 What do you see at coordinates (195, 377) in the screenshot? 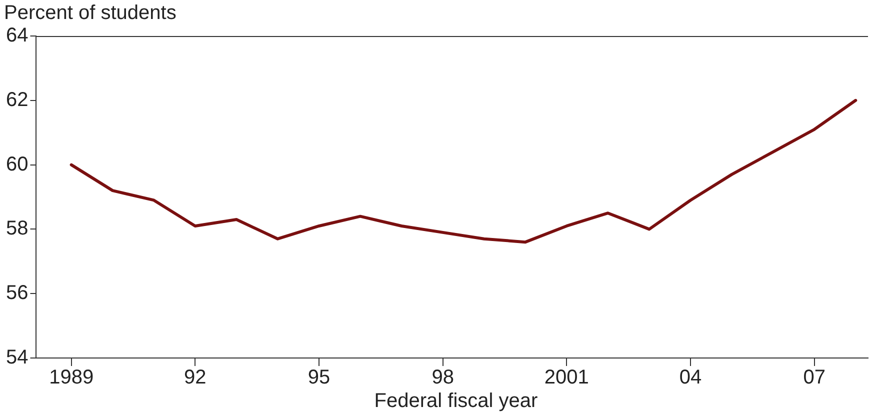
I see `x-tick-label: 92` at bounding box center [195, 377].